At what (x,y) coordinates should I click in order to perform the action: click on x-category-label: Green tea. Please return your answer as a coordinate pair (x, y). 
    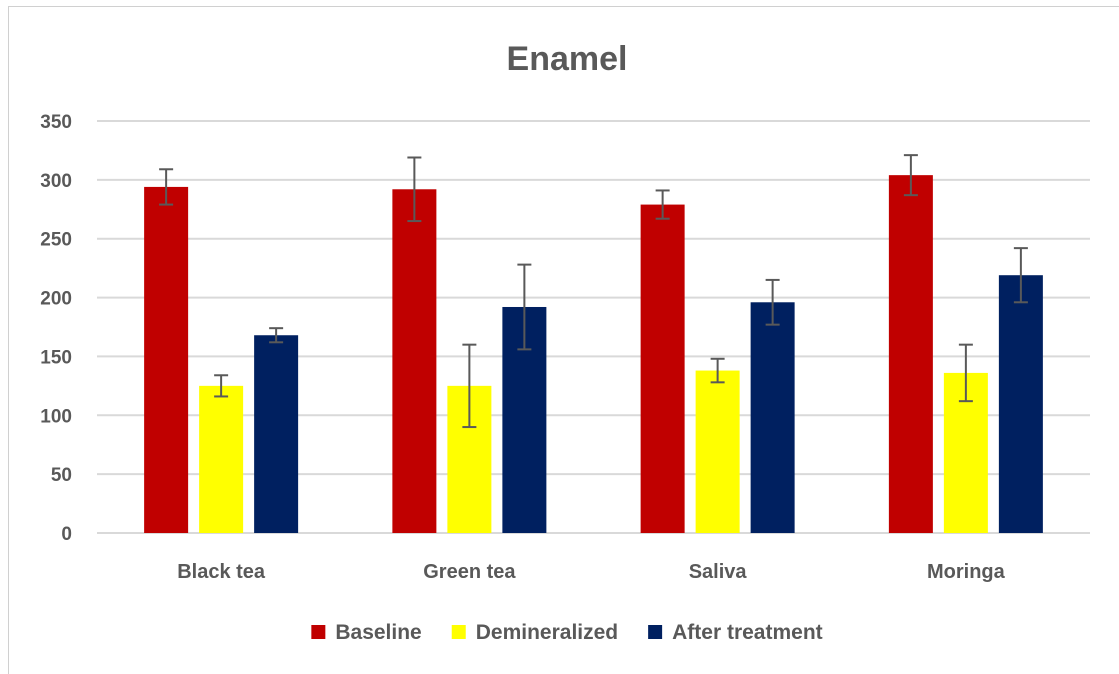
    Looking at the image, I should click on (469, 572).